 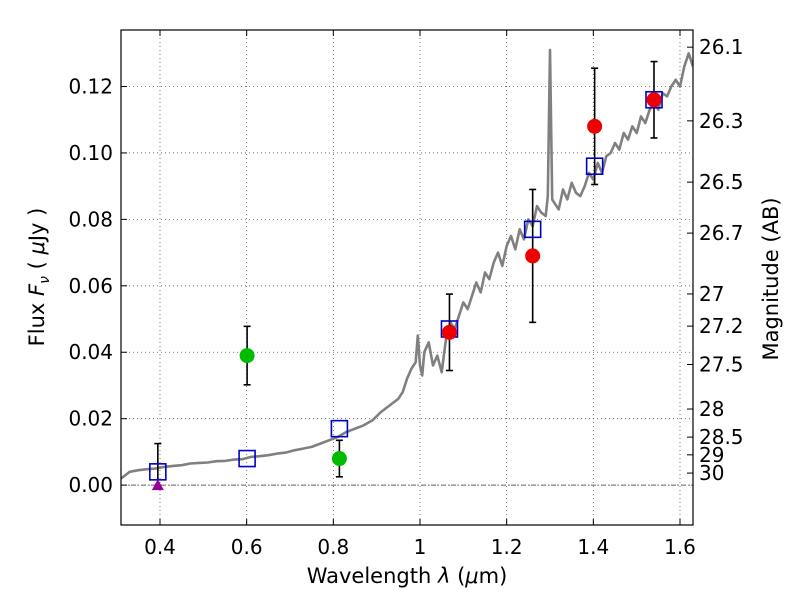 I want to click on magnitude-tick-label: 28, so click(x=711, y=409).